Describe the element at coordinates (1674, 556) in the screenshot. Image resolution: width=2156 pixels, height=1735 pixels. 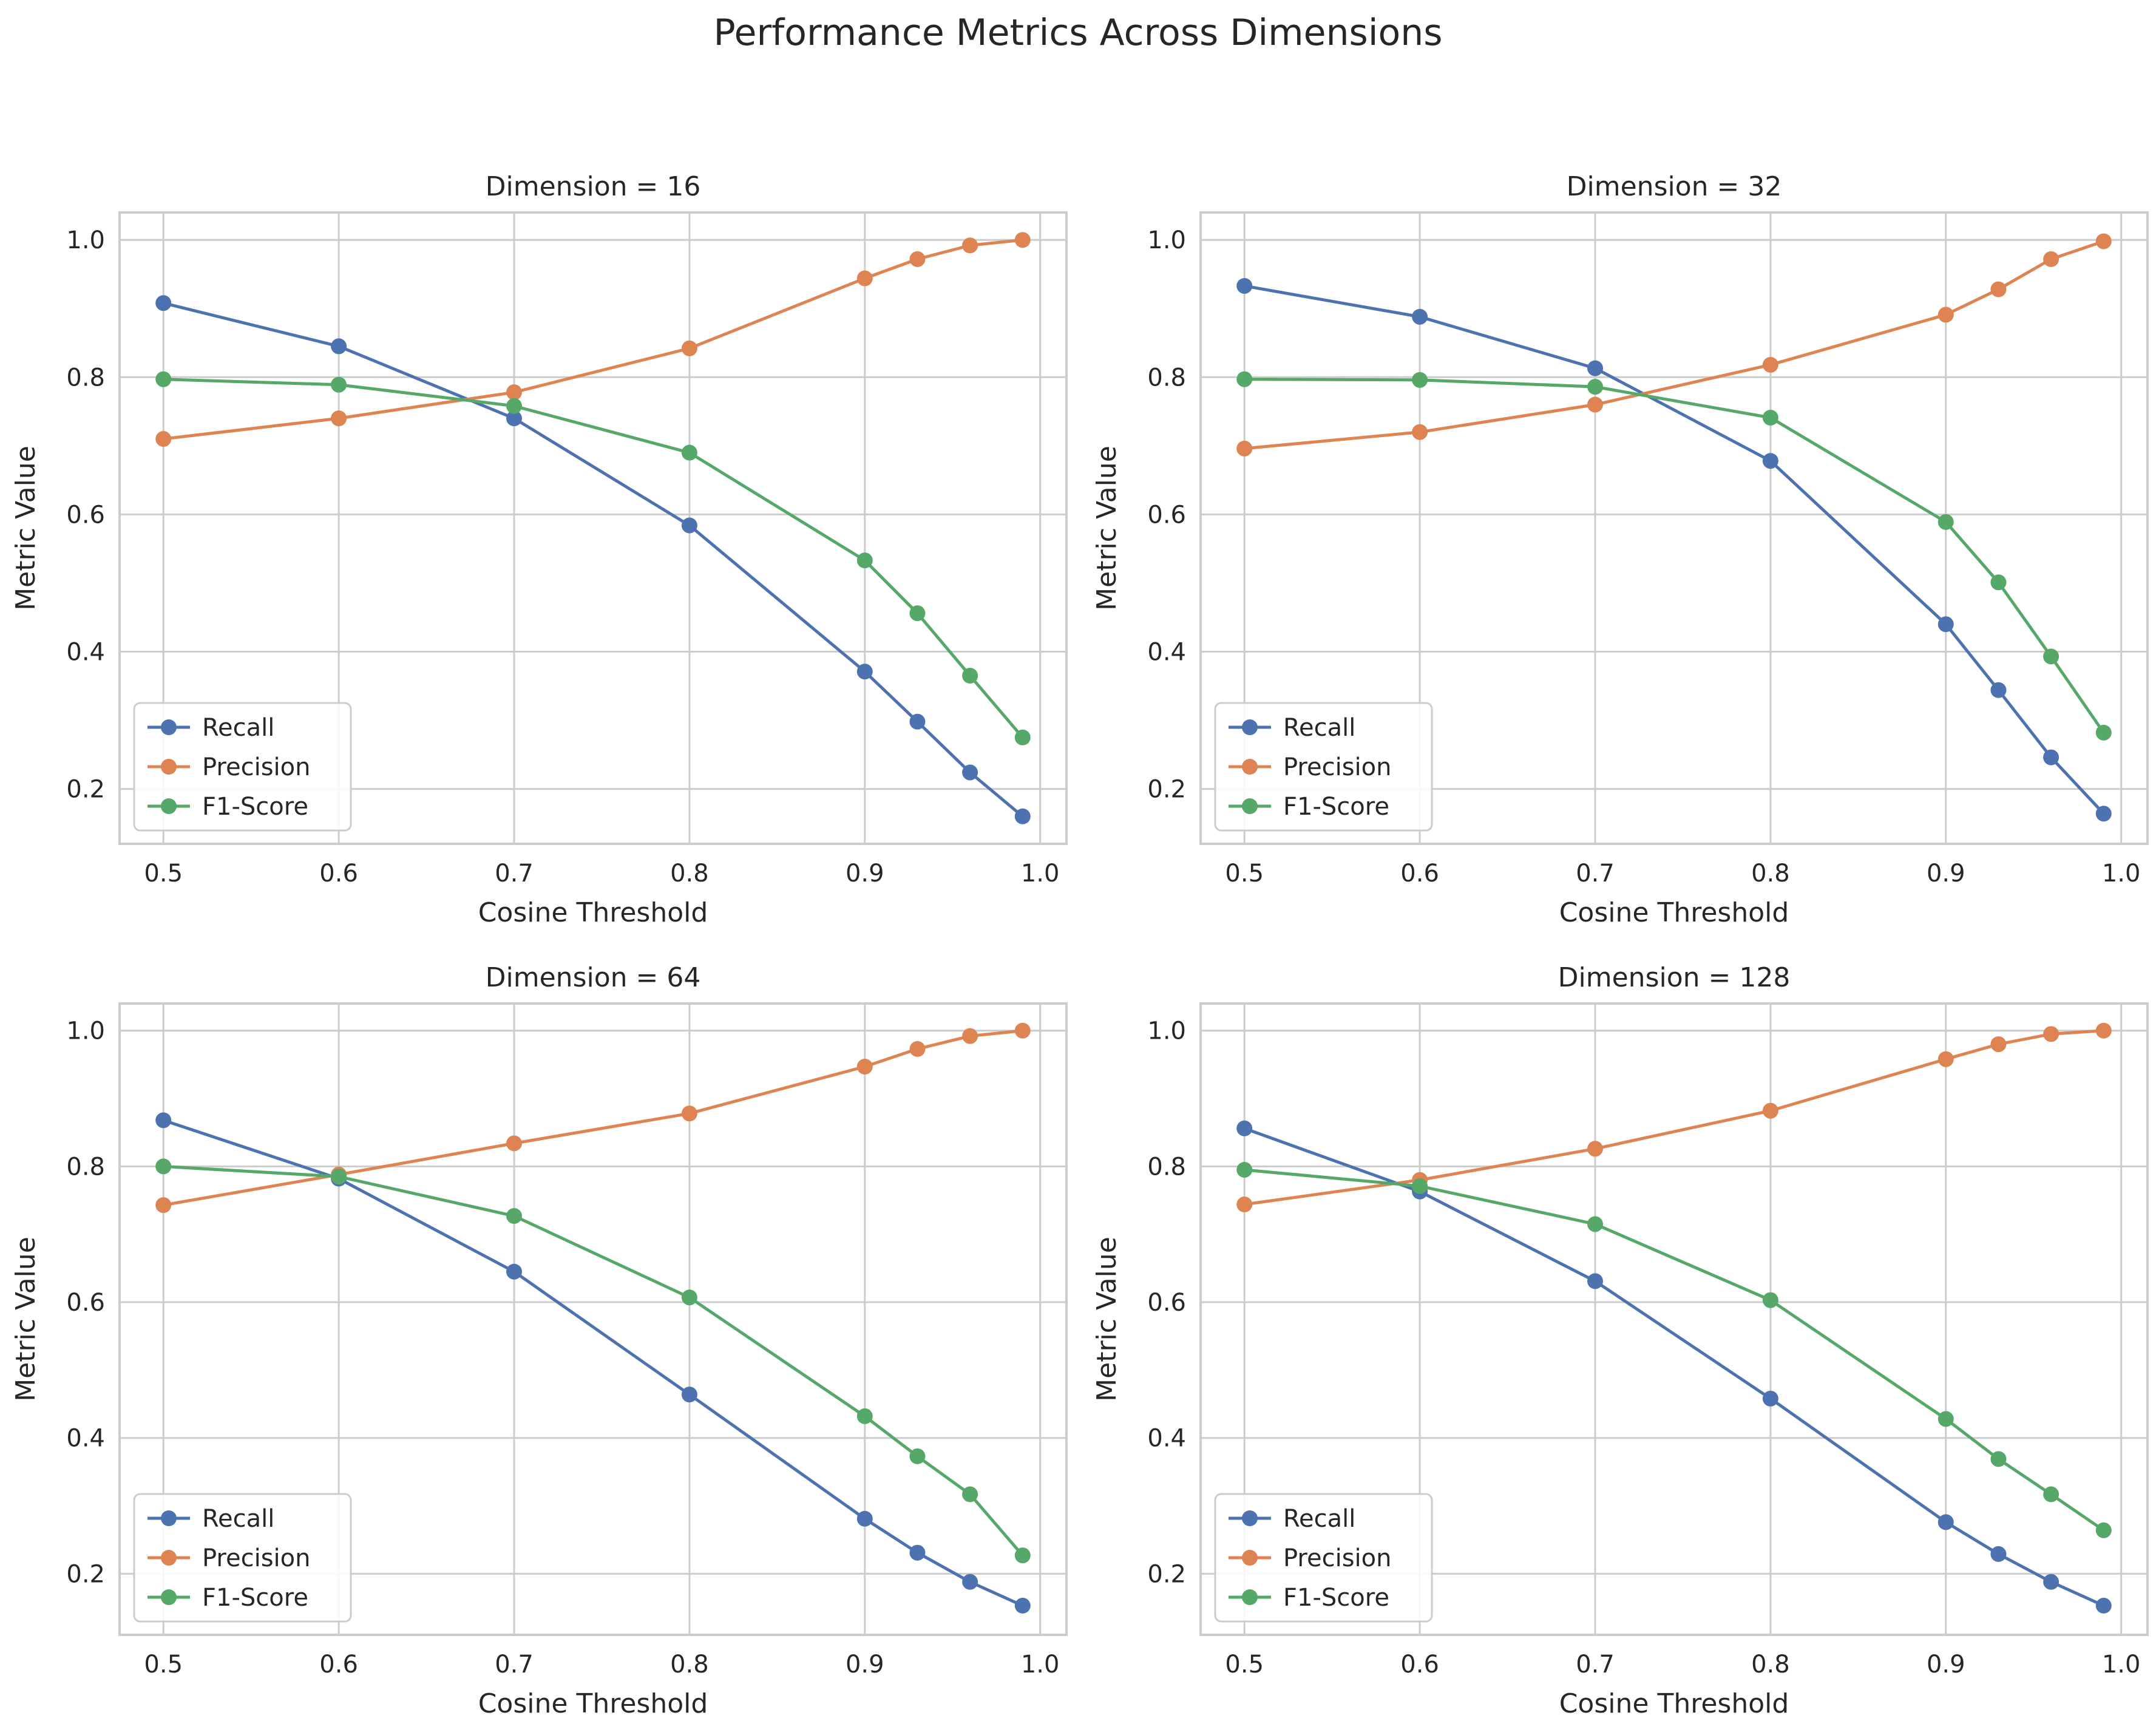
I see `series-f1` at that location.